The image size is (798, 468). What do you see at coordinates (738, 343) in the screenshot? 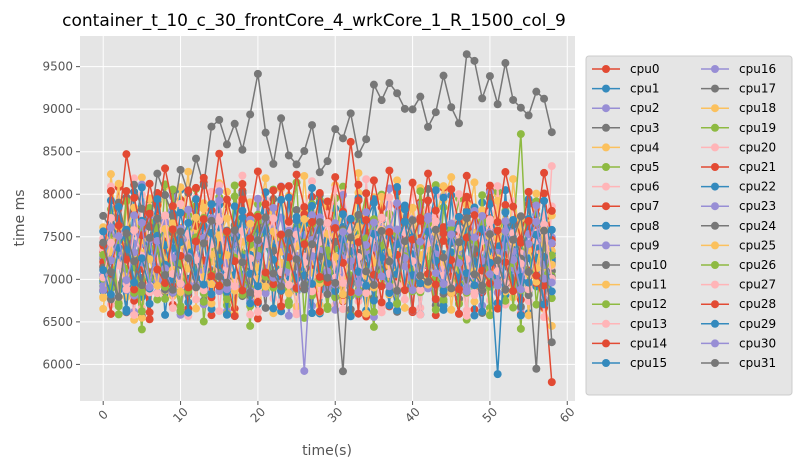
I see `legend-item-cpu30: cpu30` at bounding box center [738, 343].